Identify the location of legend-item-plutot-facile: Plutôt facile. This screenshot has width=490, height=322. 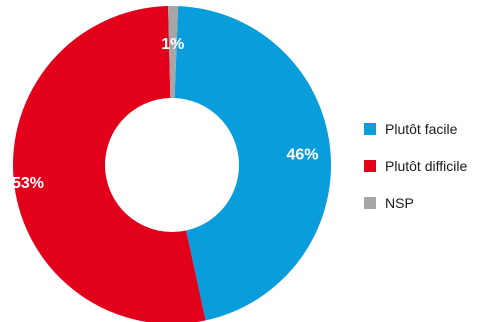
(426, 129).